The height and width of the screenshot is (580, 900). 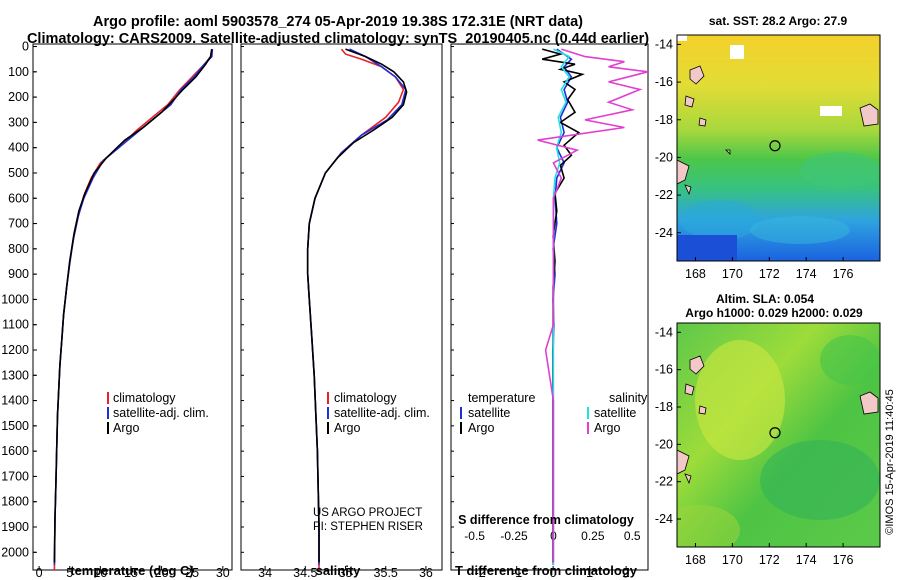 I want to click on x-tick-label: 5, so click(x=69, y=573).